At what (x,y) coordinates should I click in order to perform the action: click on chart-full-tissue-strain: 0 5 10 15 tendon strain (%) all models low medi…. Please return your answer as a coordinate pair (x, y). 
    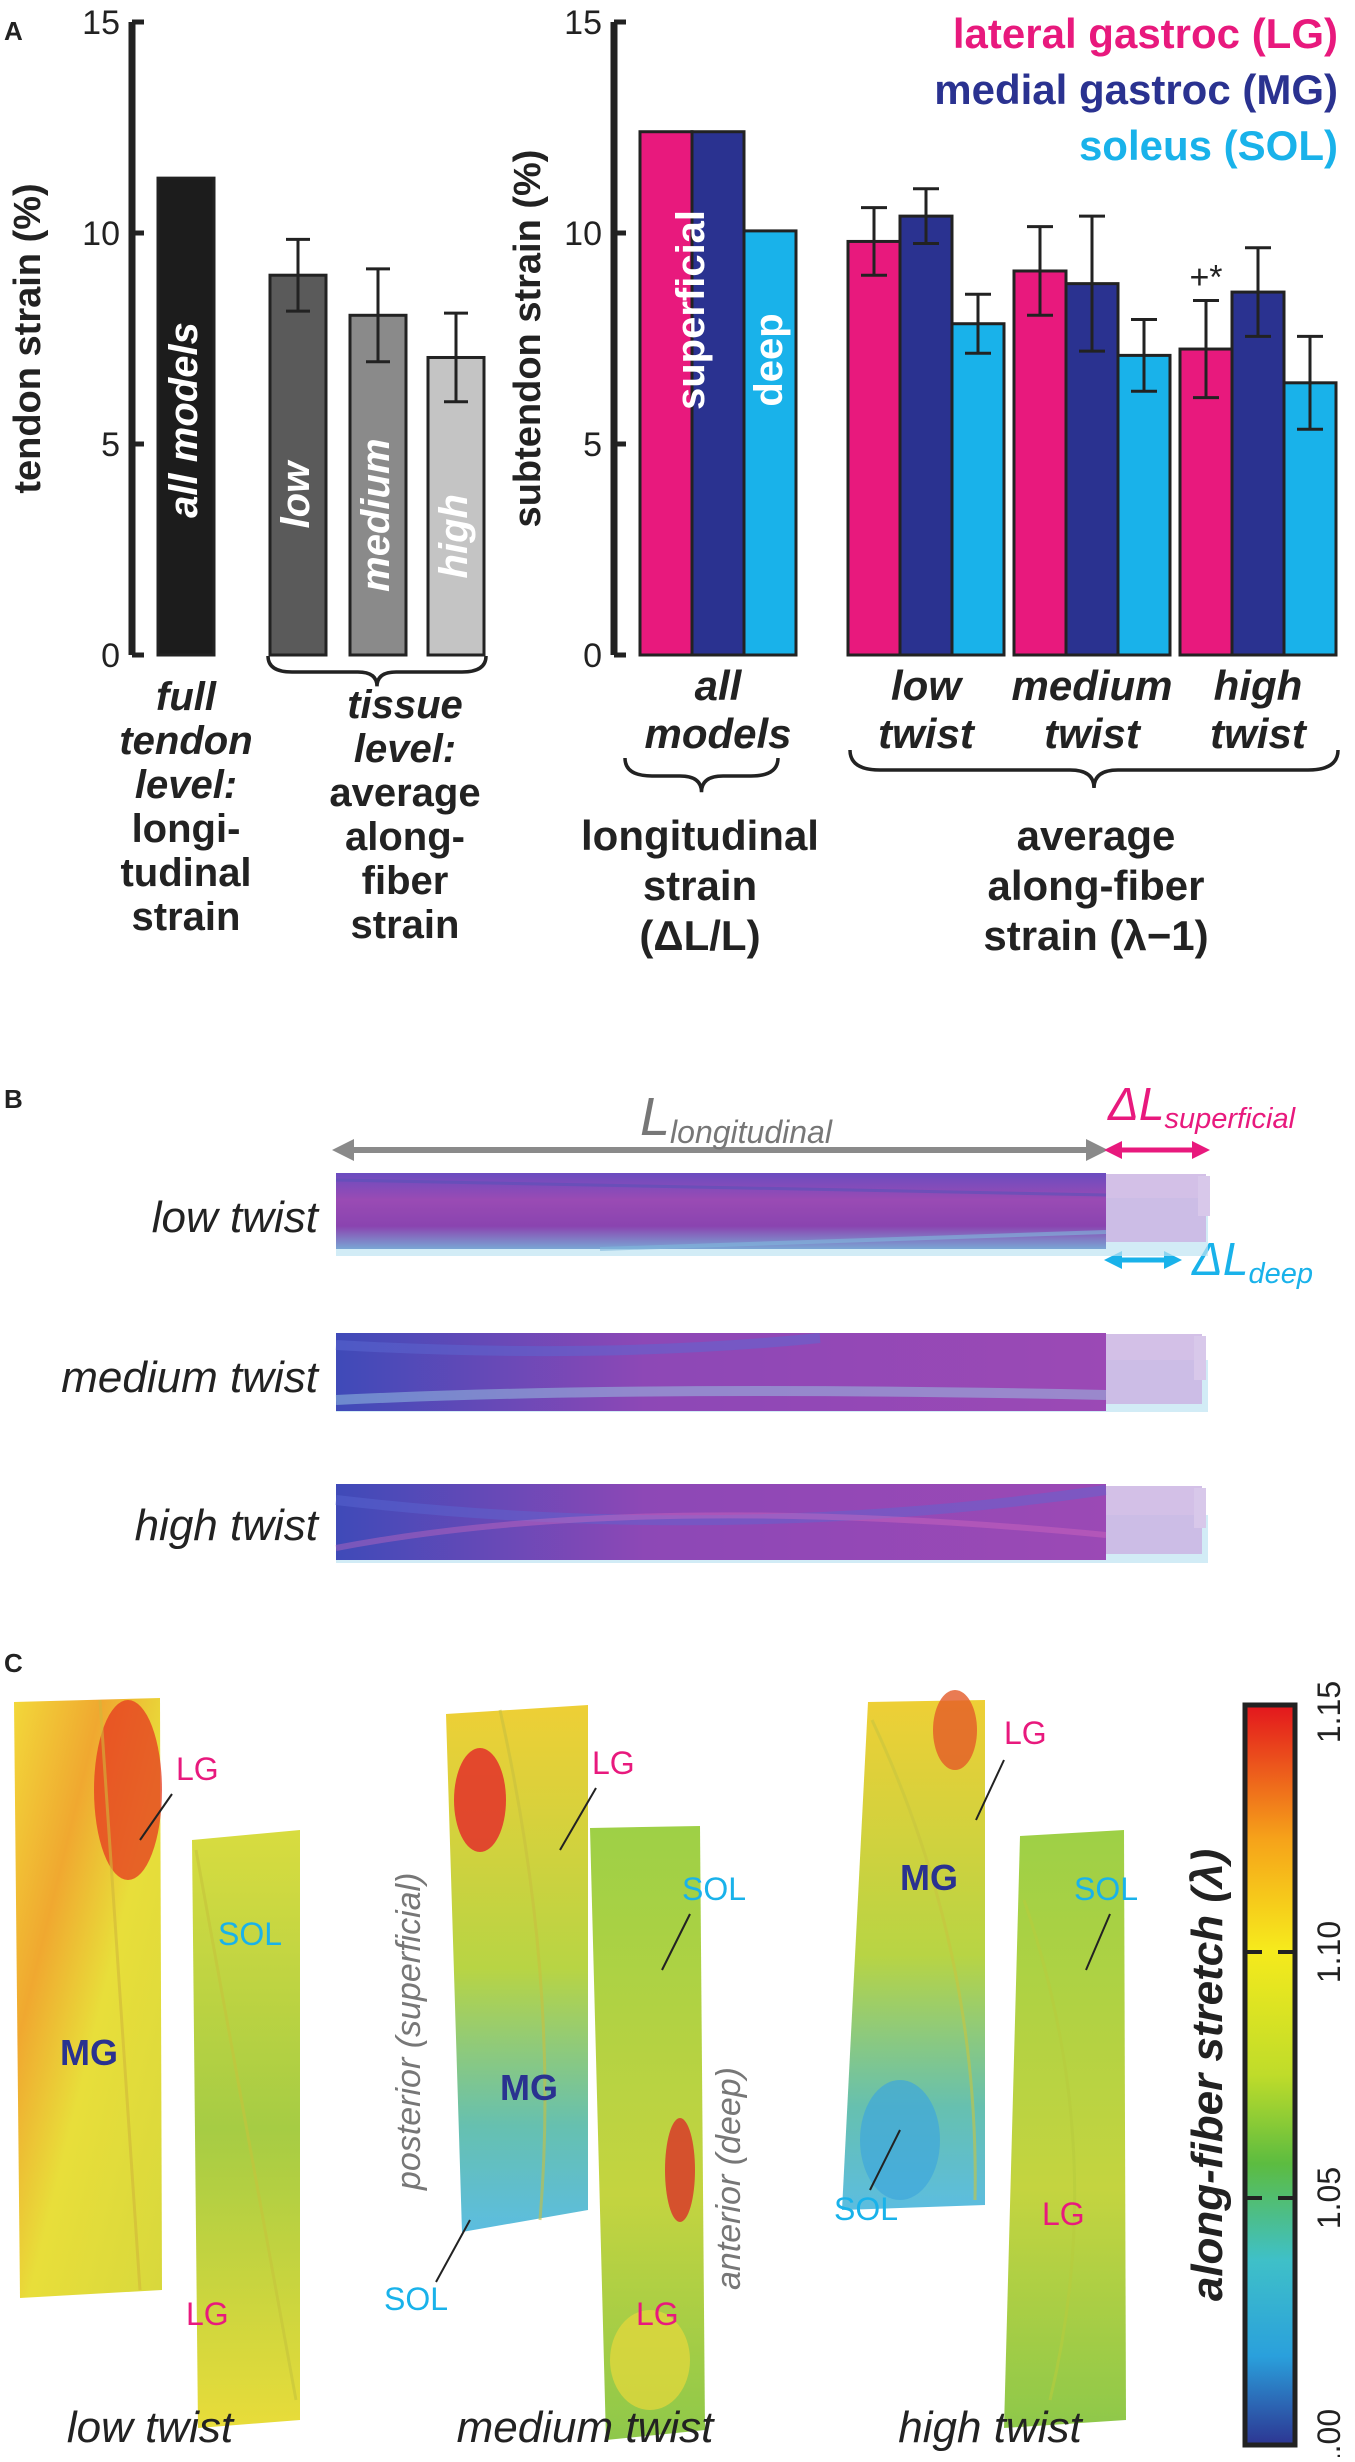
    Looking at the image, I should click on (247, 475).